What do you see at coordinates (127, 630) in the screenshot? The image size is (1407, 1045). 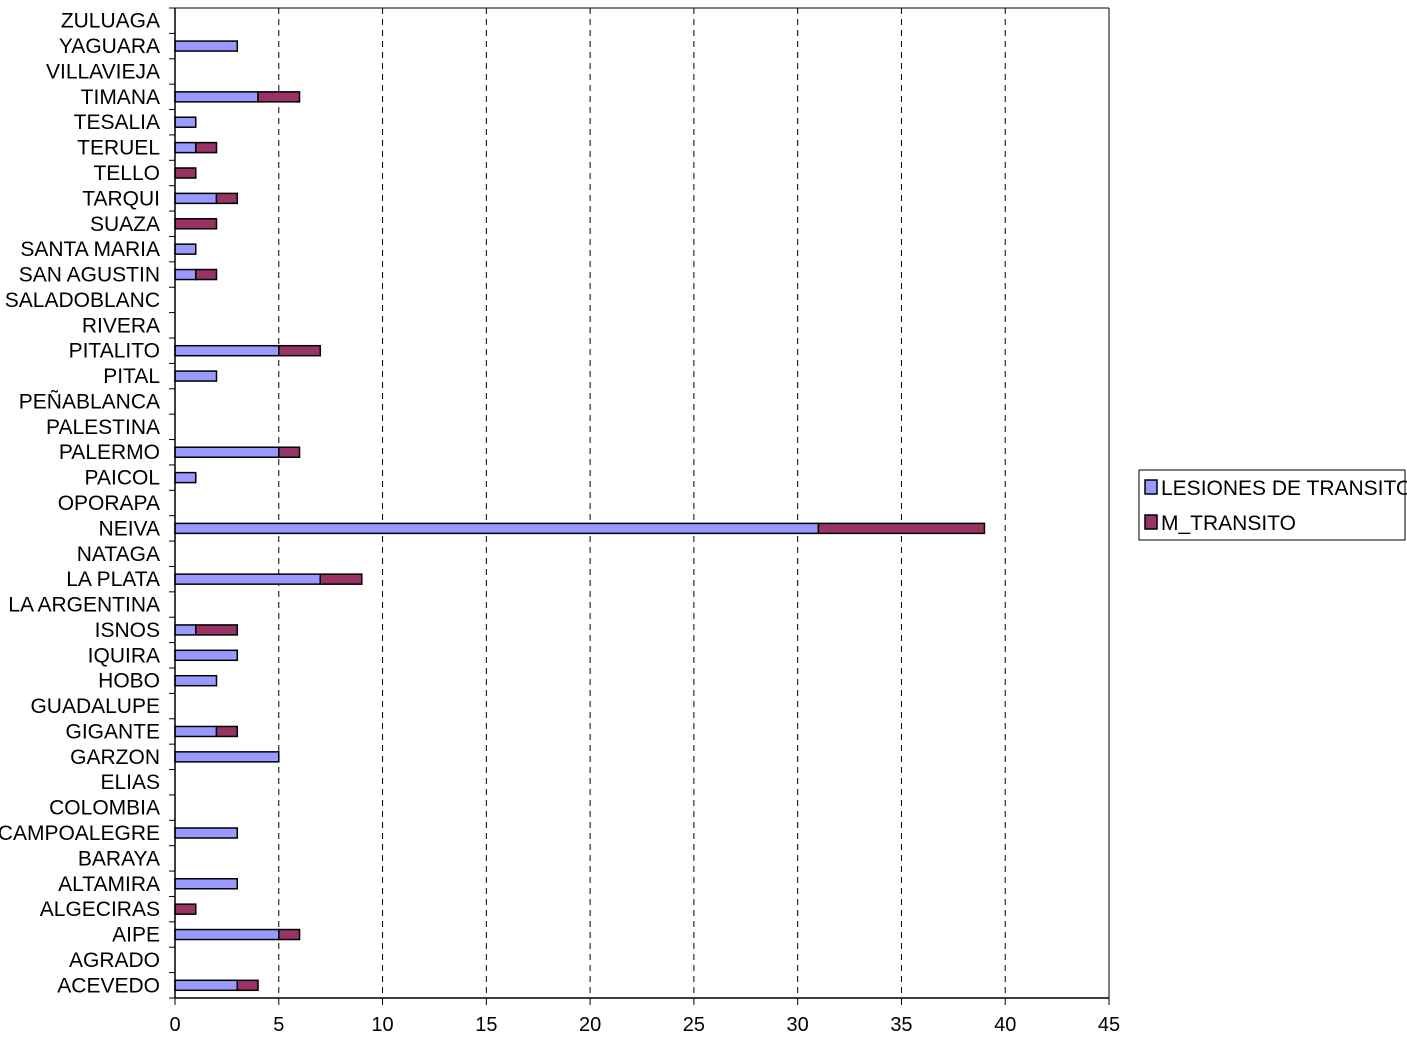 I see `category-label: ISNOS` at bounding box center [127, 630].